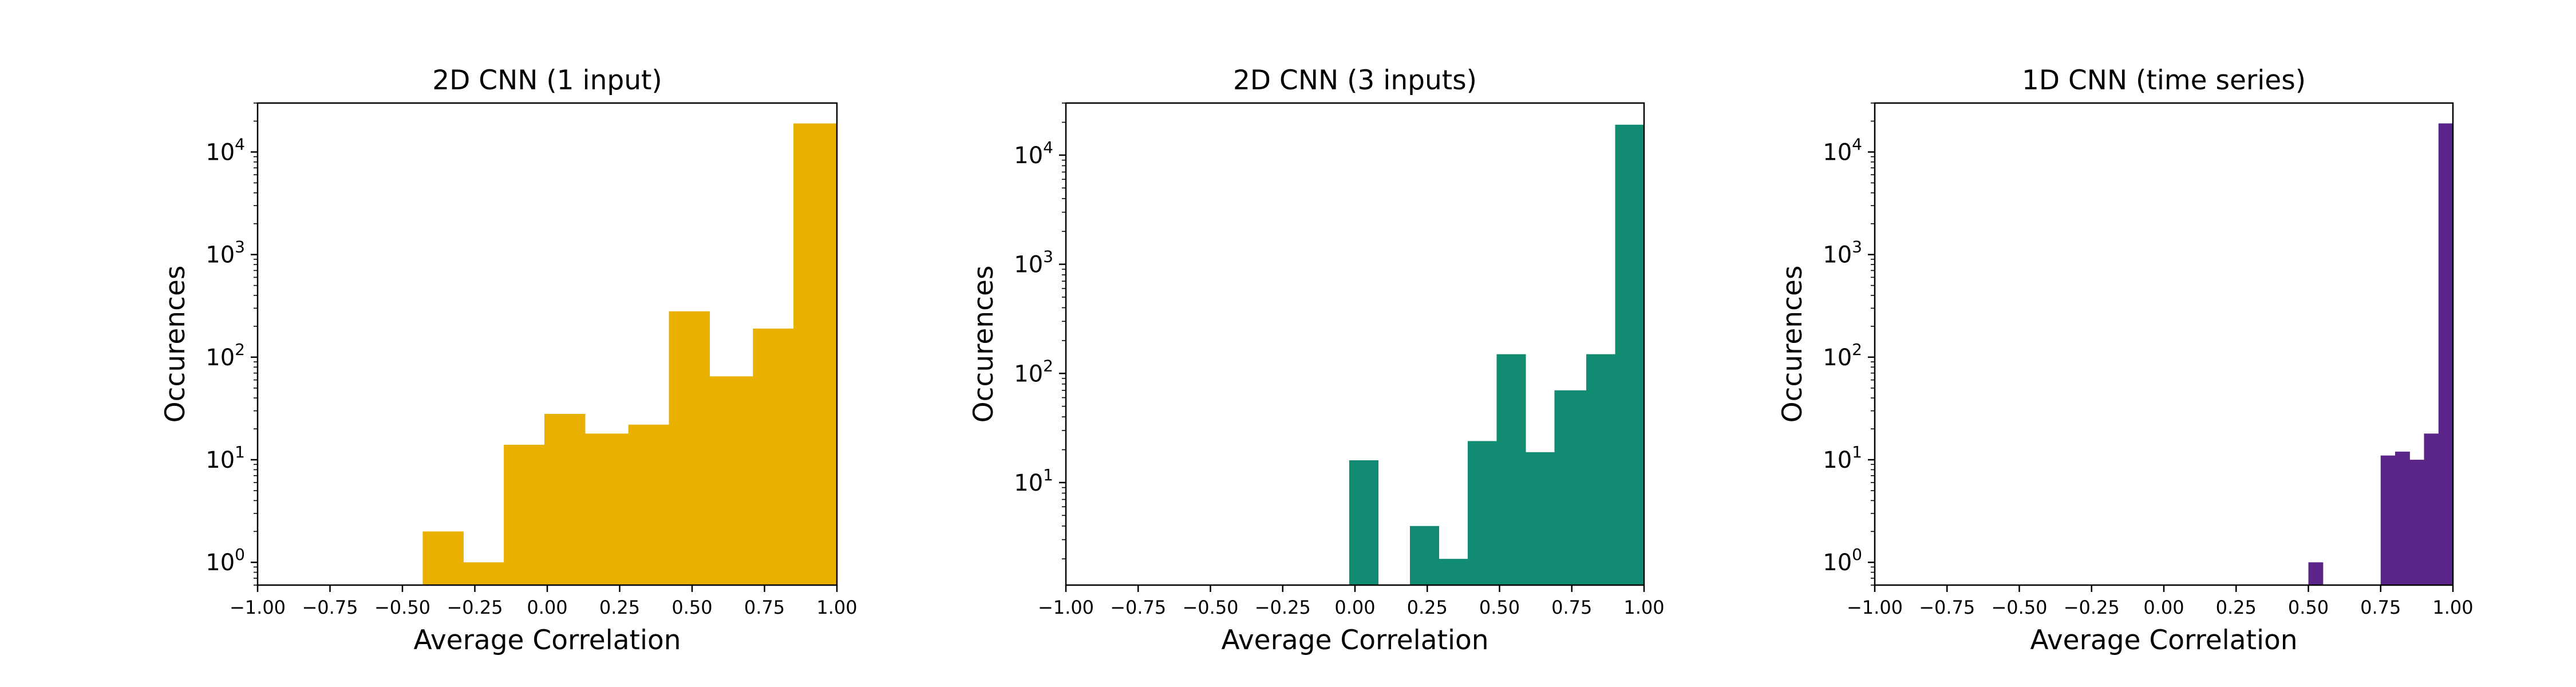  What do you see at coordinates (547, 80) in the screenshot?
I see `chart-title: 2D CNN (1 input)` at bounding box center [547, 80].